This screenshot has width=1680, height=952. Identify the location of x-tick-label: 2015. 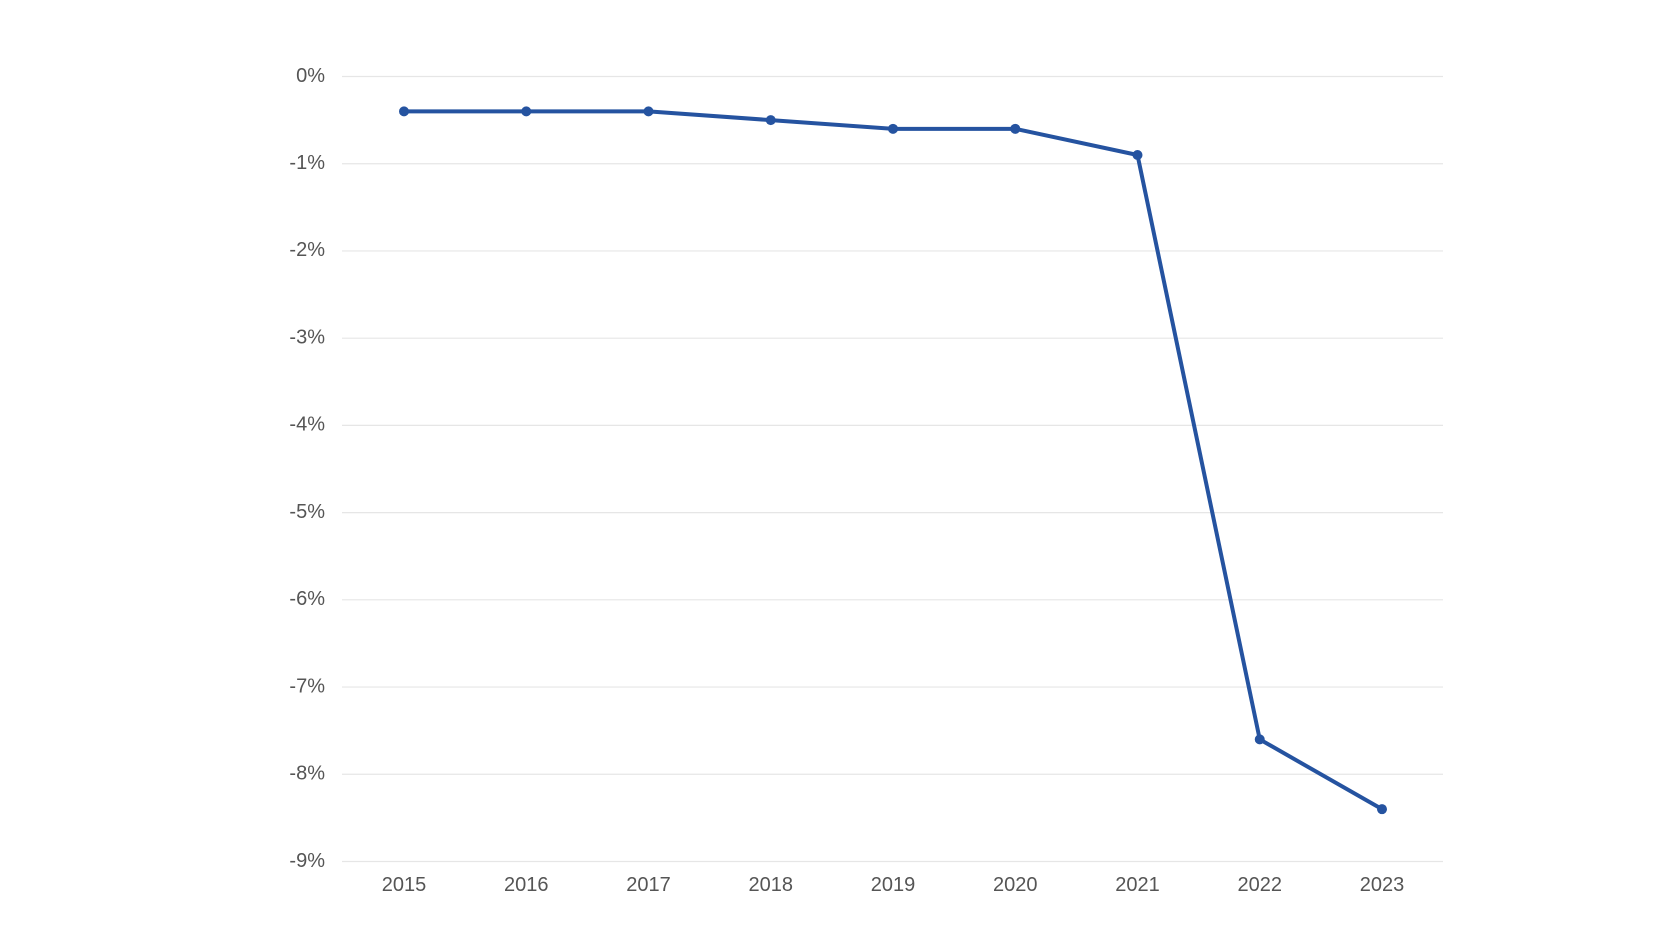
(404, 885).